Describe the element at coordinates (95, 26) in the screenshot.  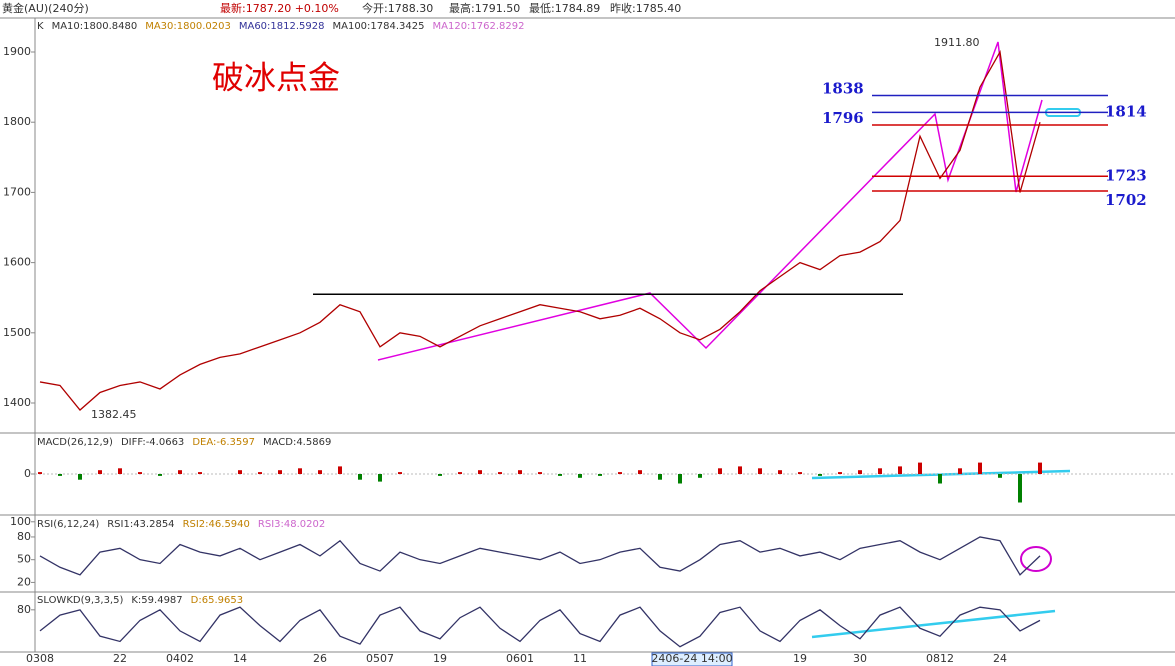
I see `indicator-label: MA10:1800.8480` at that location.